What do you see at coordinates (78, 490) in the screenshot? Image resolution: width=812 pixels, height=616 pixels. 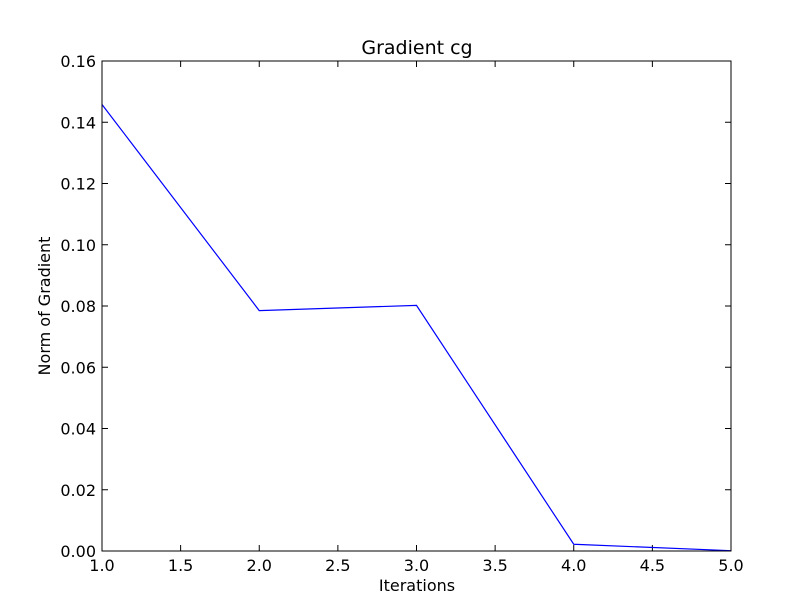 I see `y-tick-label: 0.02` at bounding box center [78, 490].